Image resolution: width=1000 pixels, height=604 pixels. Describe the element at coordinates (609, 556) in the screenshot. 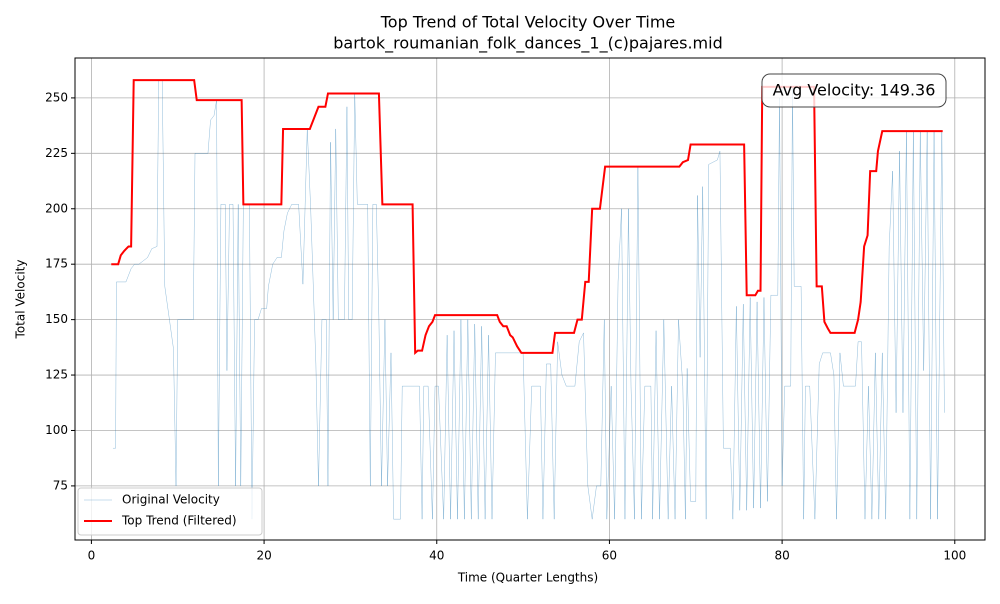

I see `x-tick-label: 60` at that location.